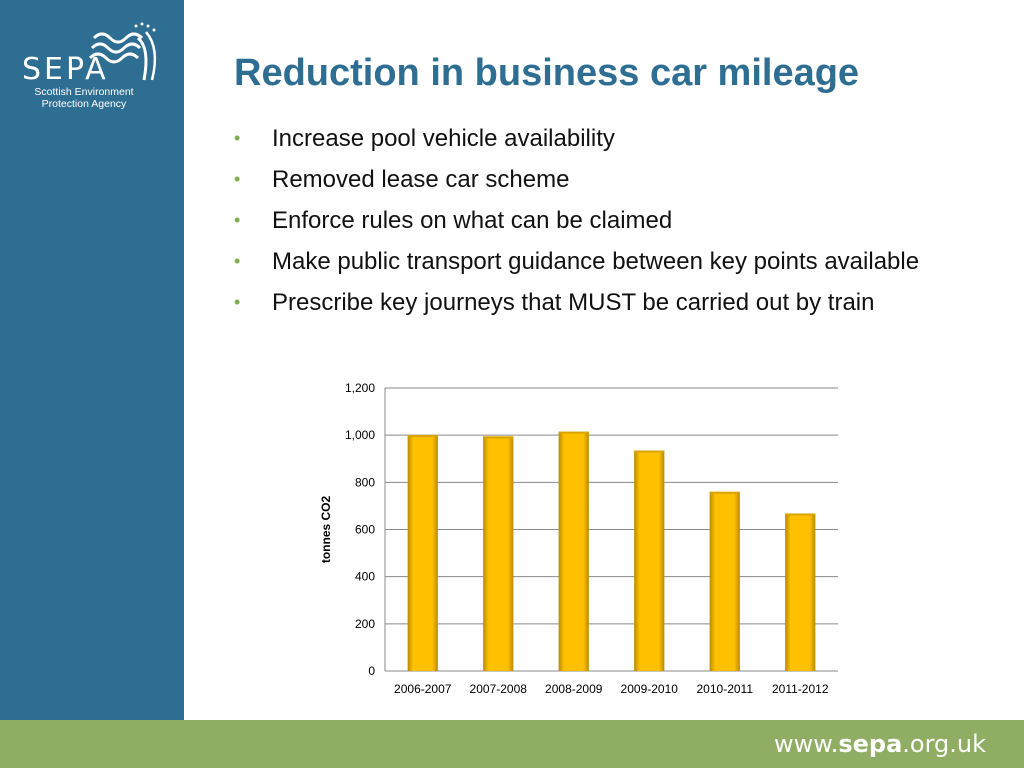 Image resolution: width=1024 pixels, height=768 pixels. Describe the element at coordinates (360, 435) in the screenshot. I see `y-tick-label: 1,000` at that location.